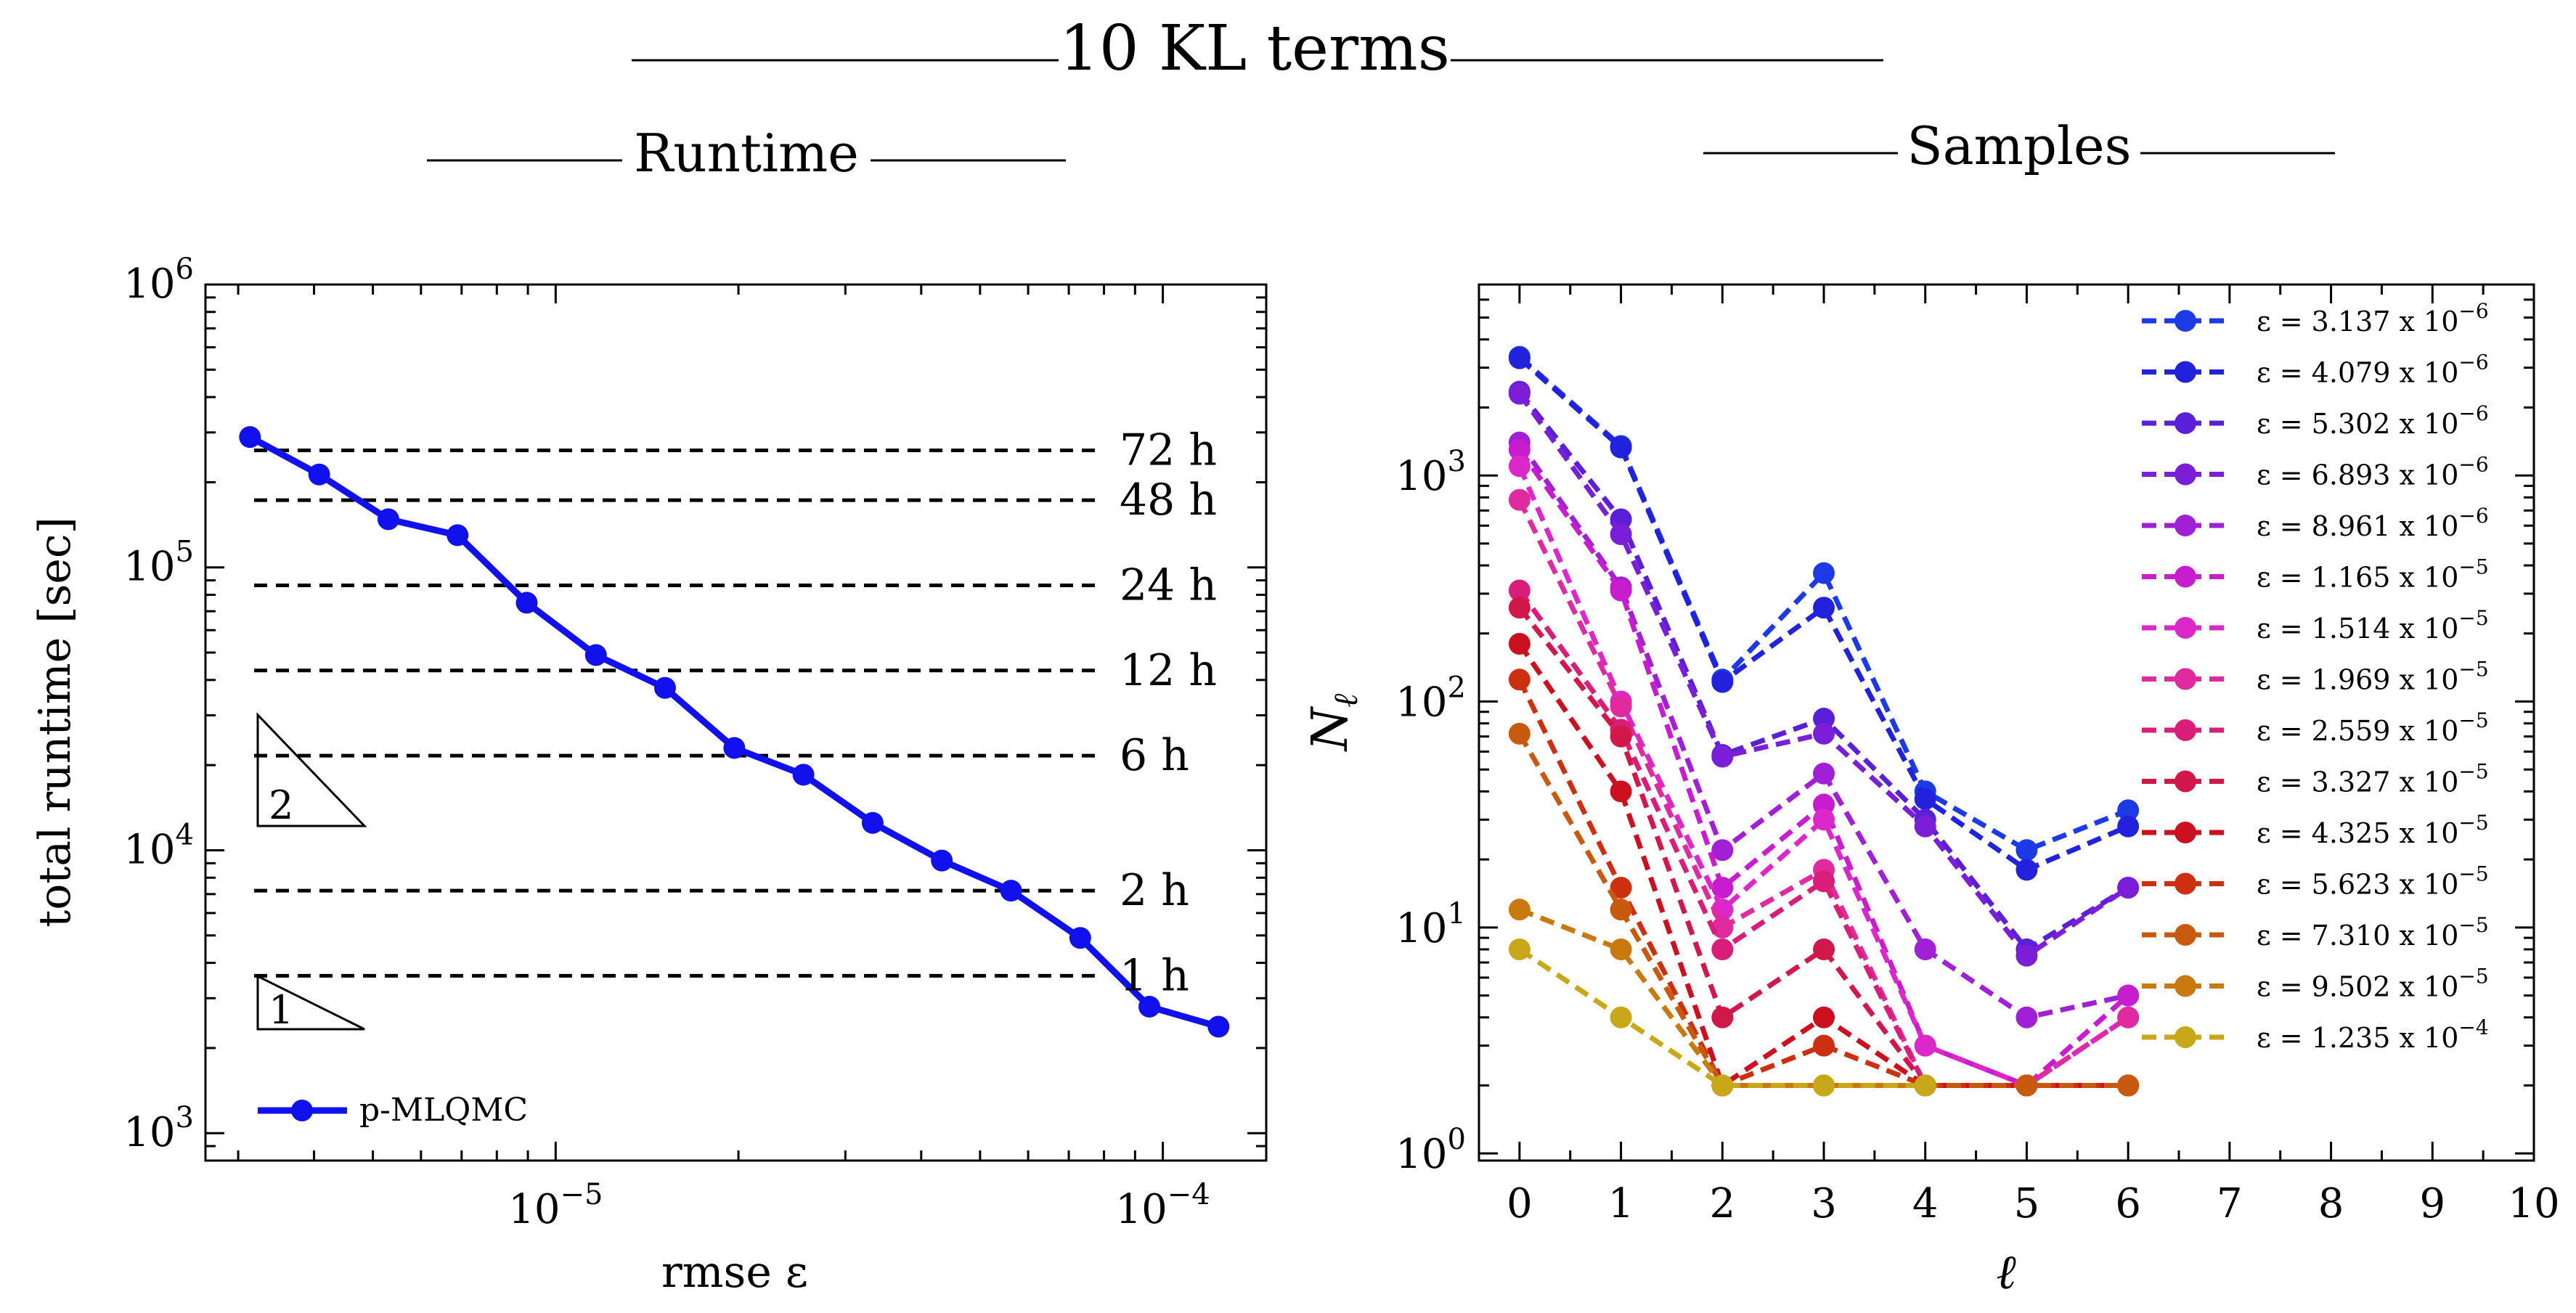 This screenshot has width=2576, height=1313. What do you see at coordinates (2006, 1272) in the screenshot?
I see `samples-x-axis-label: ℓ` at bounding box center [2006, 1272].